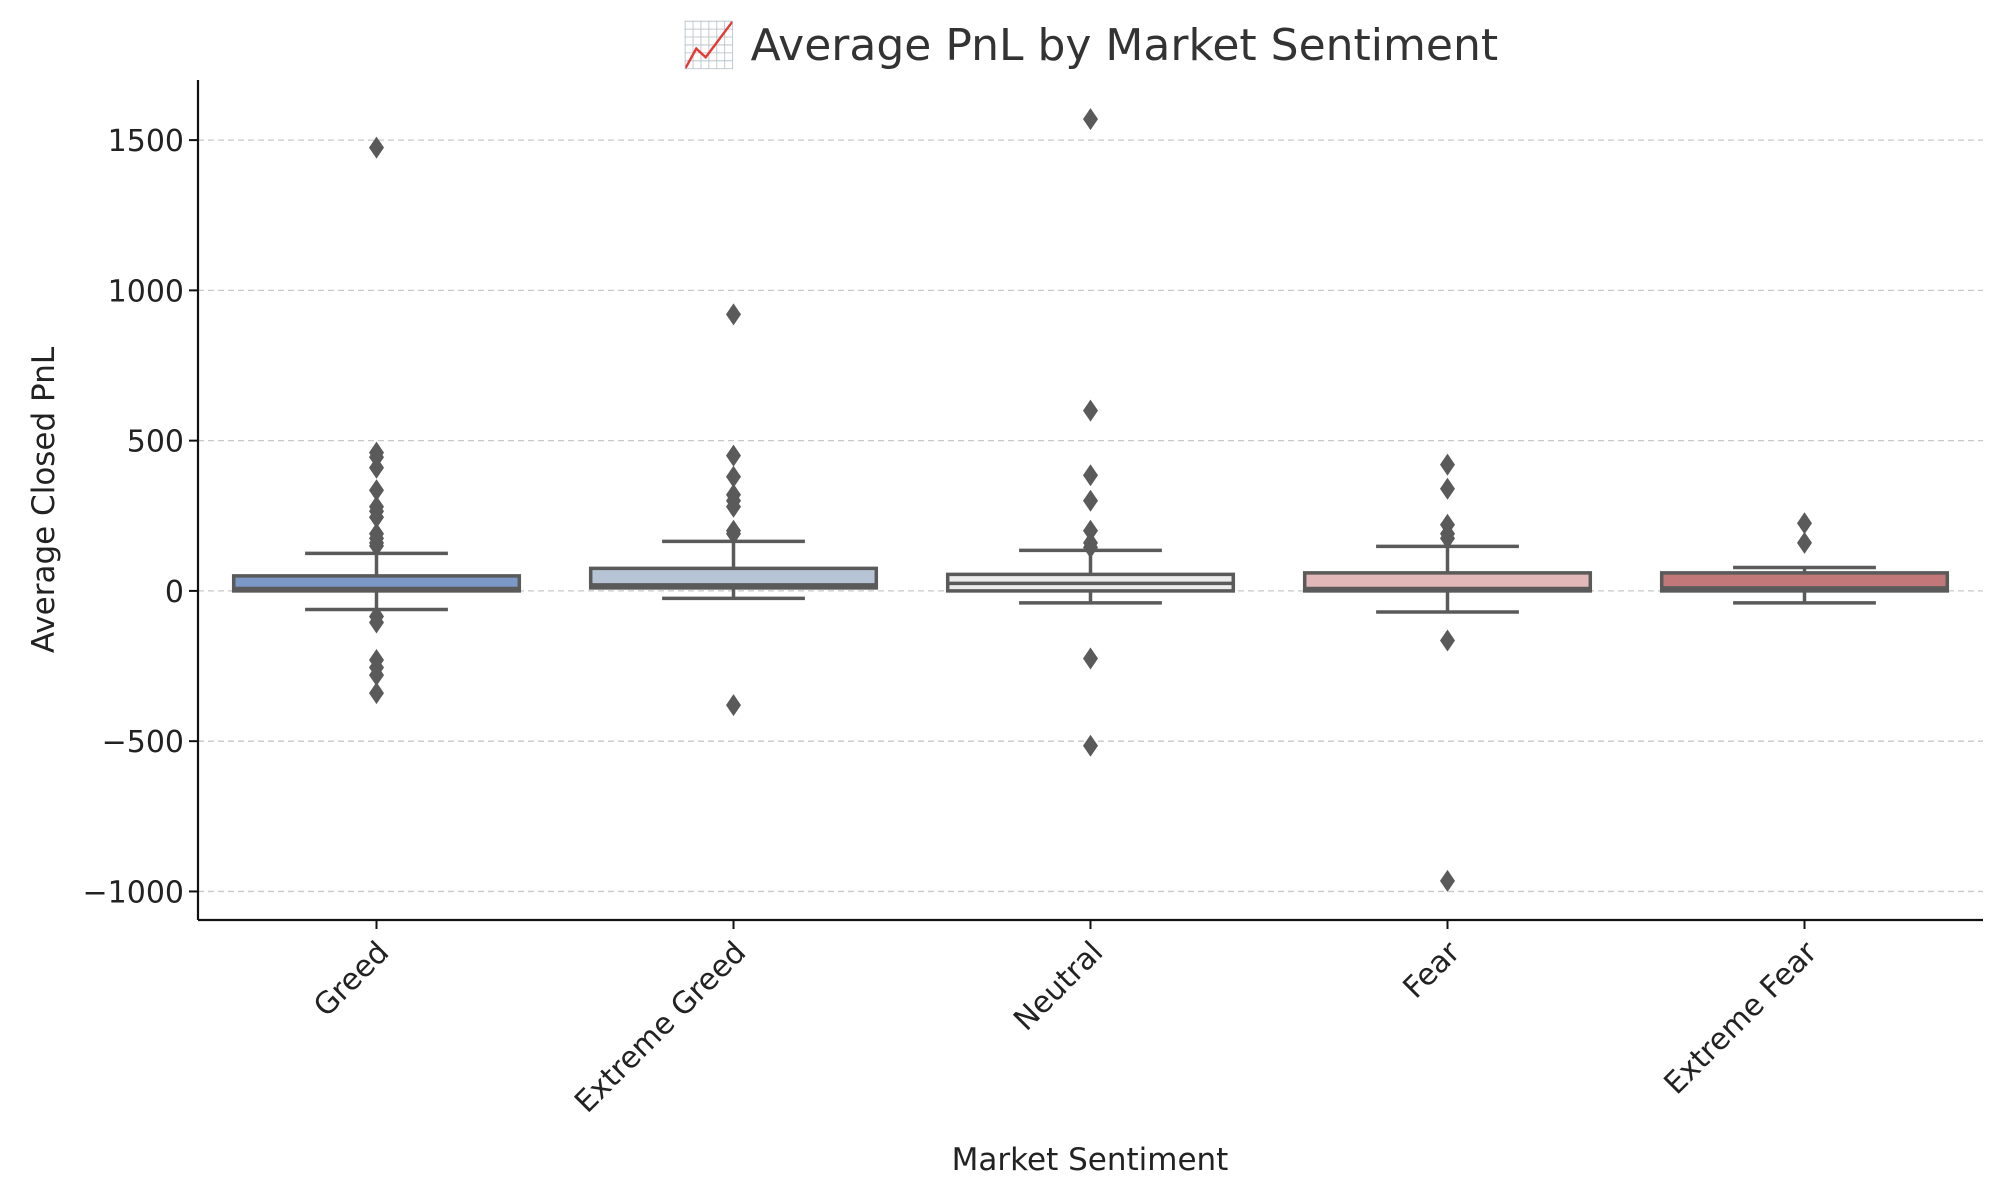 This screenshot has height=1200, width=2000. What do you see at coordinates (146, 291) in the screenshot?
I see `y-tick-label: 1000` at bounding box center [146, 291].